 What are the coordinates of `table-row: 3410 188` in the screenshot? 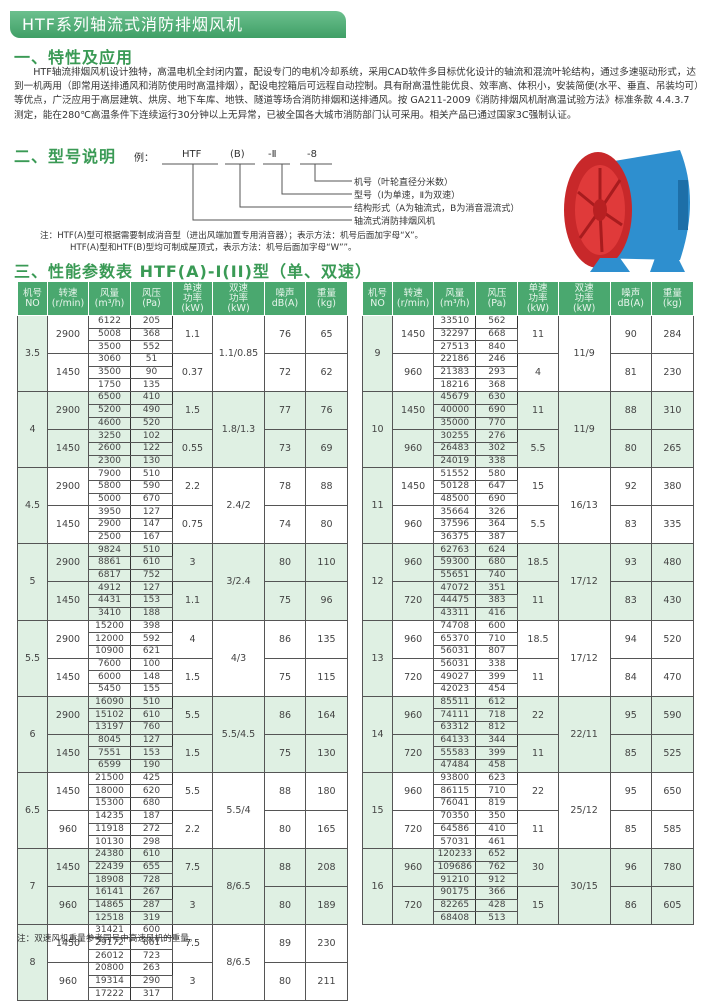 It's located at (183, 613).